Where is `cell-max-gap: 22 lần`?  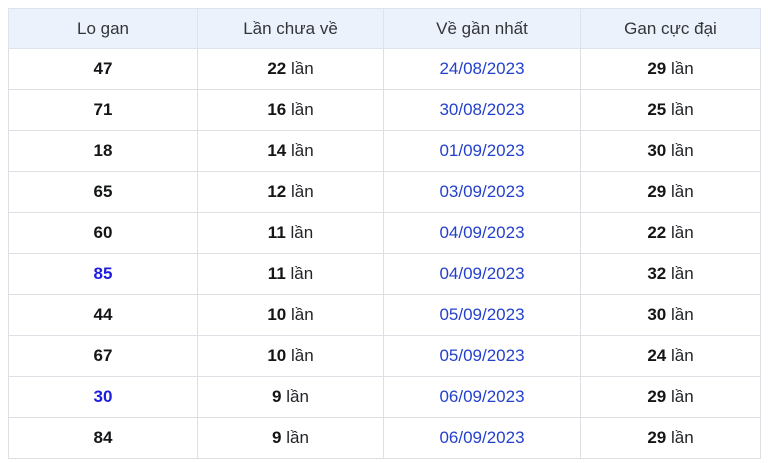 cell-max-gap: 22 lần is located at coordinates (670, 233).